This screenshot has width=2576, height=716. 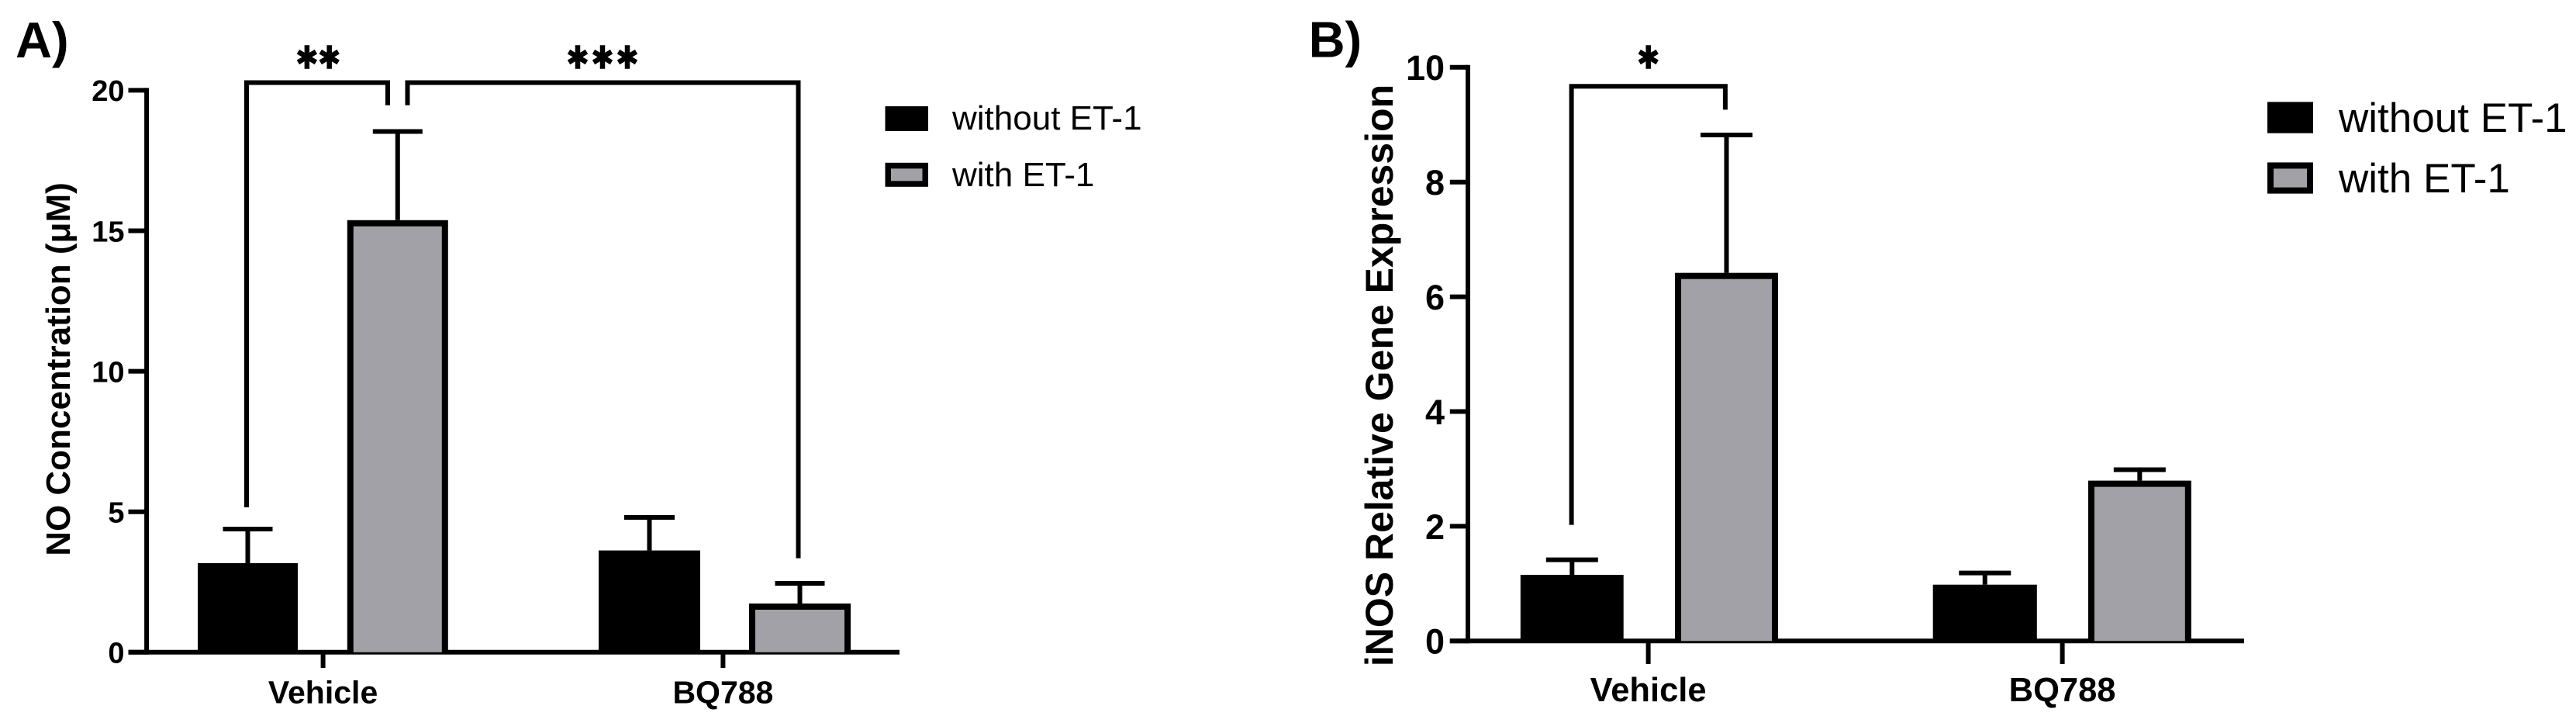 What do you see at coordinates (59, 369) in the screenshot?
I see `svg-text: NO Concentration (μM)` at bounding box center [59, 369].